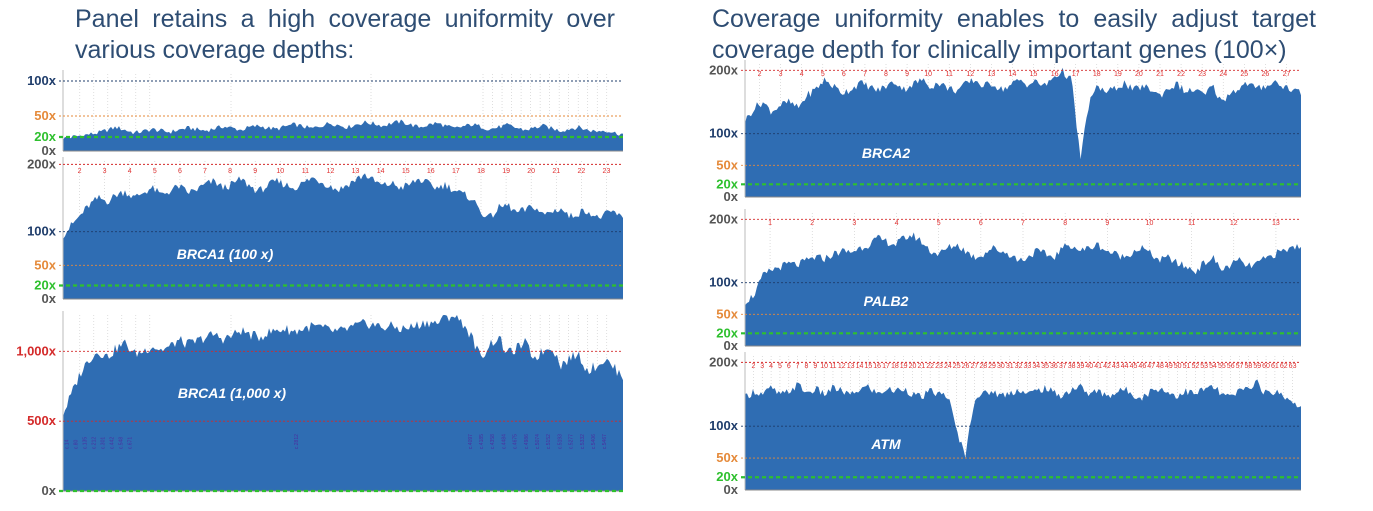  What do you see at coordinates (504, 441) in the screenshot?
I see `variant-label: c.4484` at bounding box center [504, 441].